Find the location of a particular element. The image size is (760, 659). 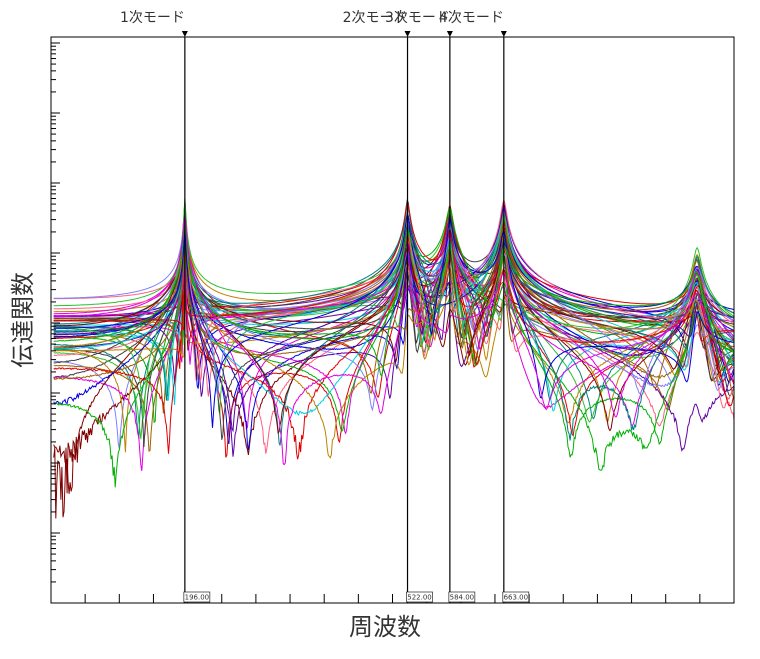

value-label: 522.00 is located at coordinates (419, 598).